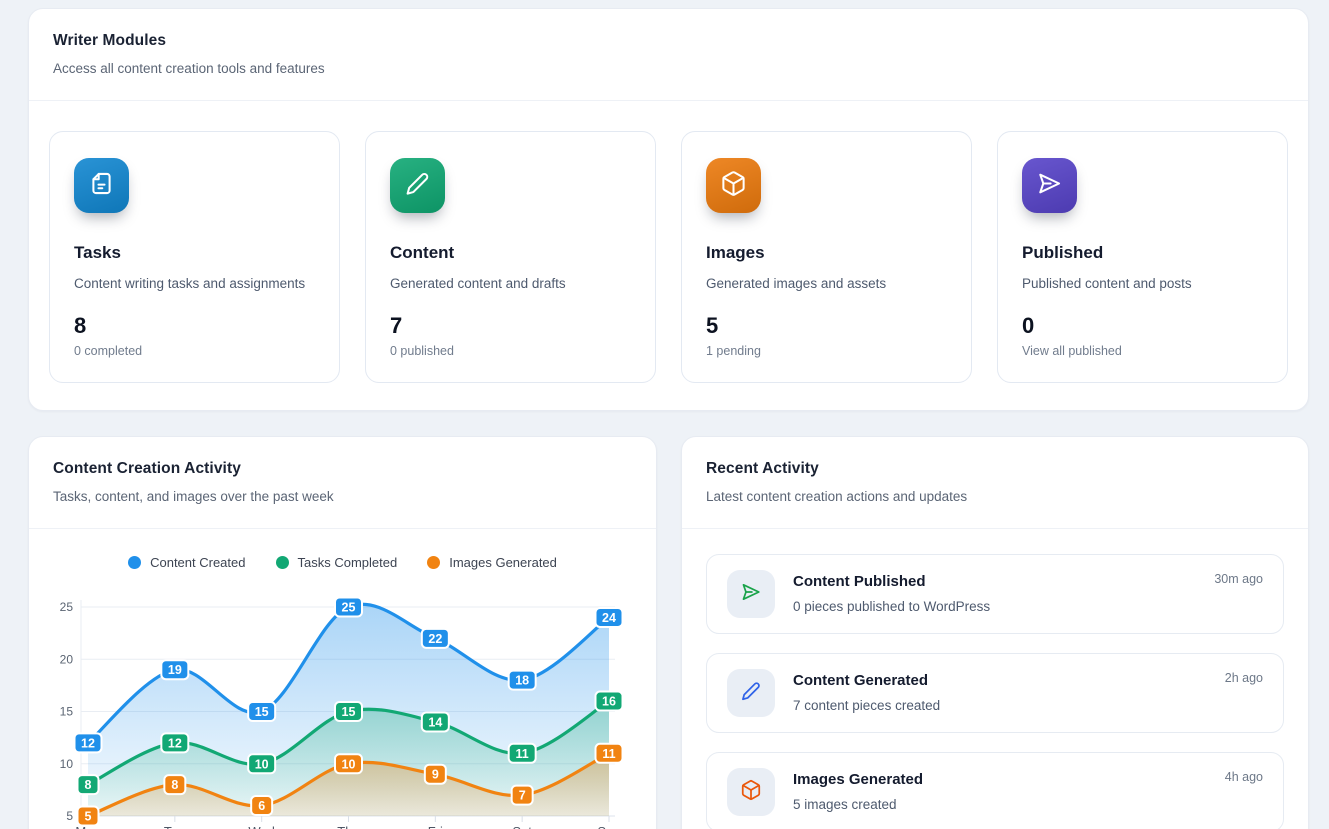 The image size is (1329, 829). I want to click on module-title: Tasks, so click(97, 252).